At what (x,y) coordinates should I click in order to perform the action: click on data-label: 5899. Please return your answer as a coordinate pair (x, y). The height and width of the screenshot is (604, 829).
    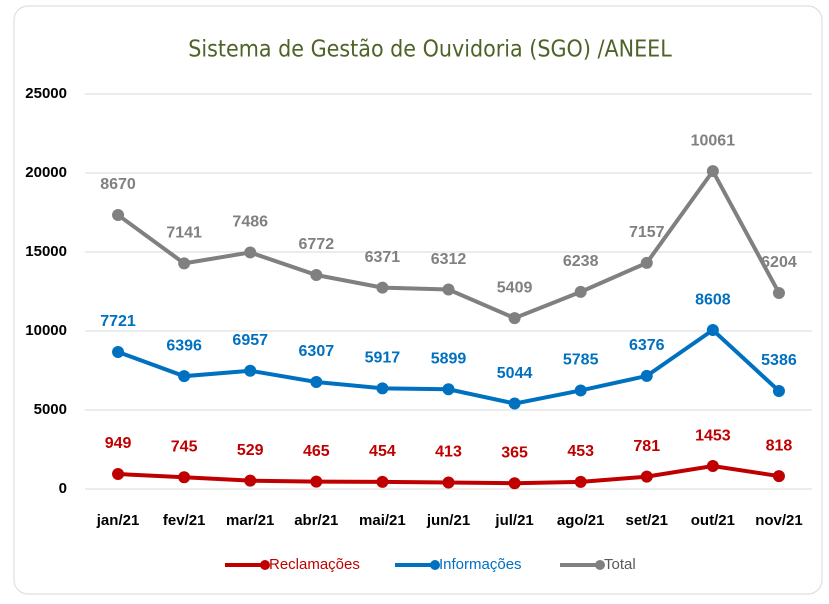
    Looking at the image, I should click on (449, 358).